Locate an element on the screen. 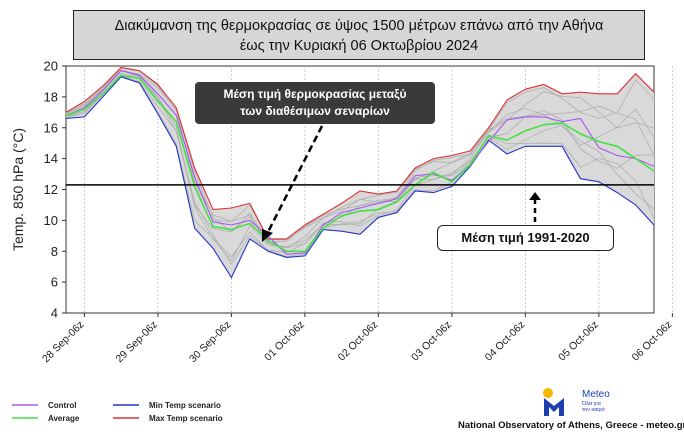 The height and width of the screenshot is (444, 684). x-tick-label: 03 Oct-06z is located at coordinates (431, 341).